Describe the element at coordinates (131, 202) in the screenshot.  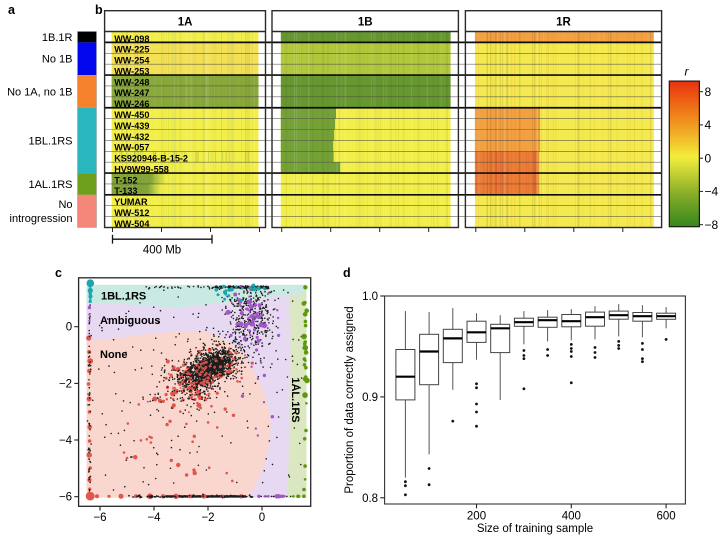
I see `svg-text: YUMAR` at that location.